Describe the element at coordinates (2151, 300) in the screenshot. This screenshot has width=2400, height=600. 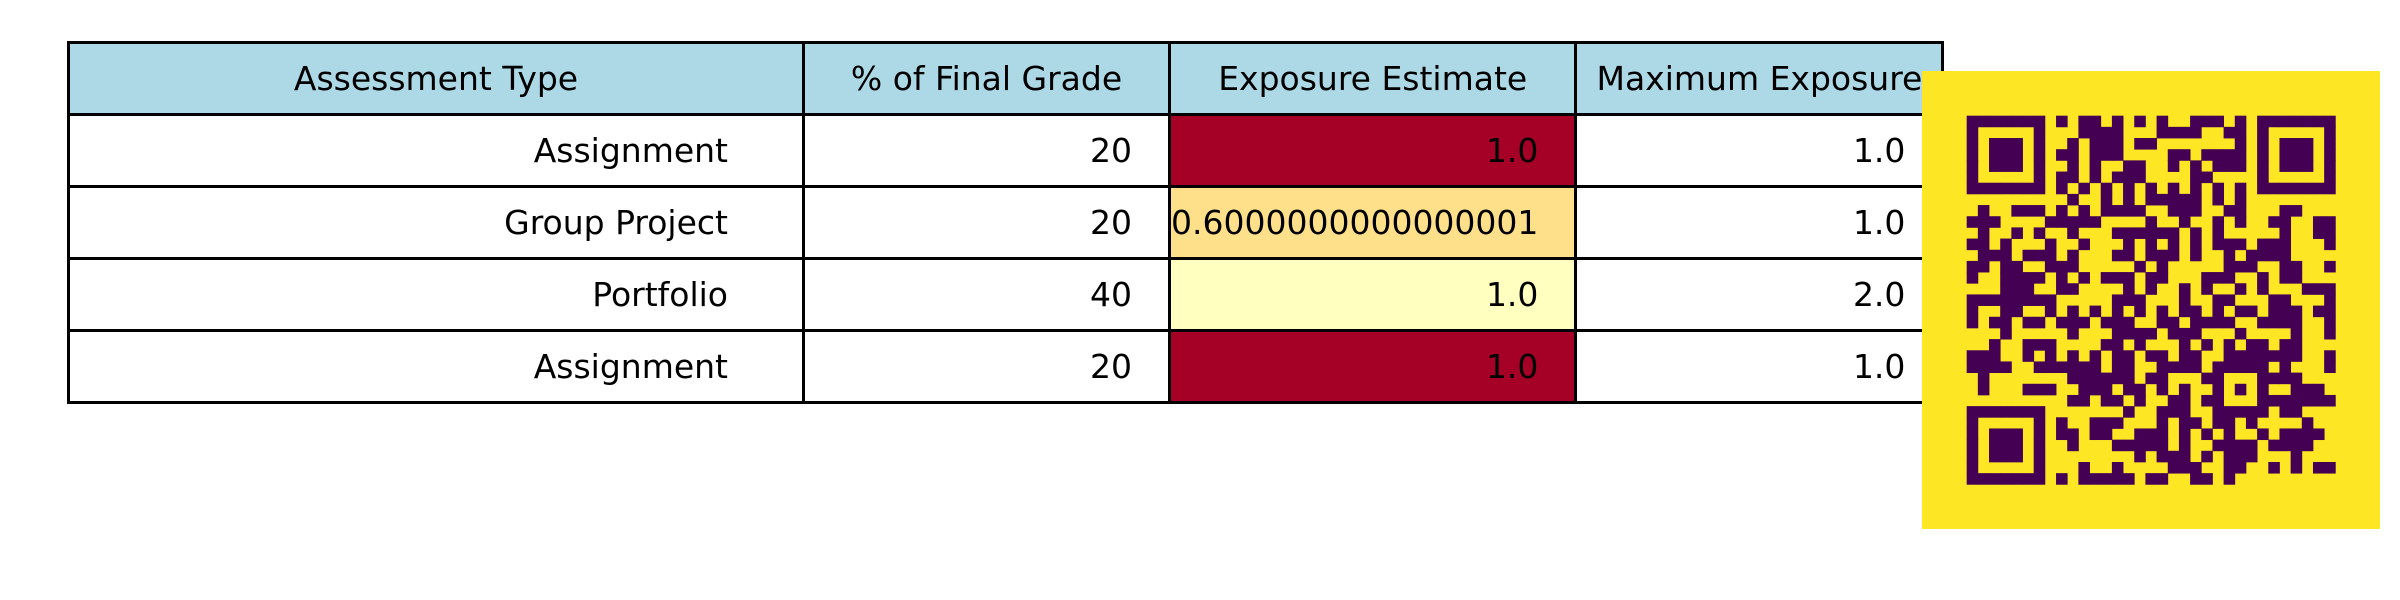
I see `qr-code-icon` at that location.